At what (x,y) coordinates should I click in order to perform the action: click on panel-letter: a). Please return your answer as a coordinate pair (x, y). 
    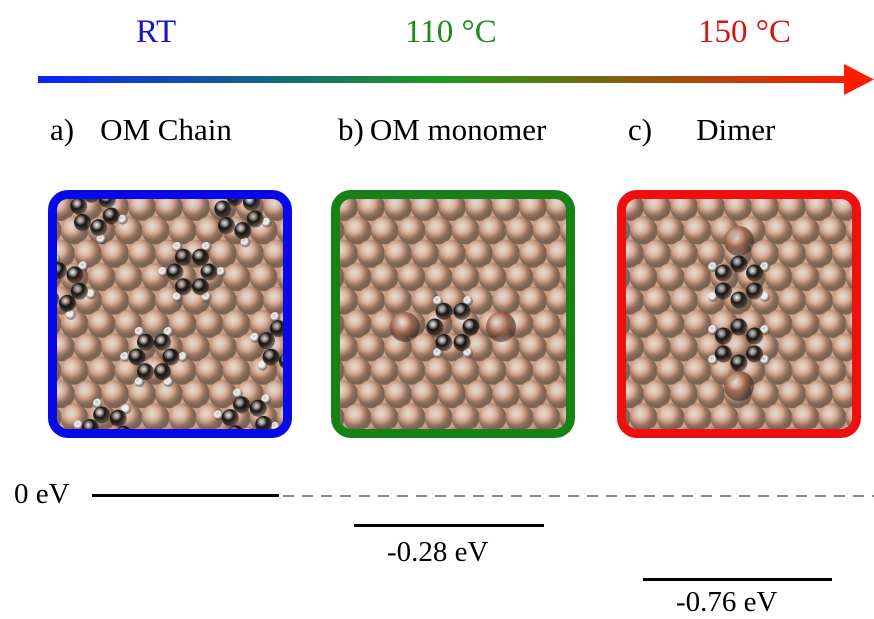
    Looking at the image, I should click on (62, 129).